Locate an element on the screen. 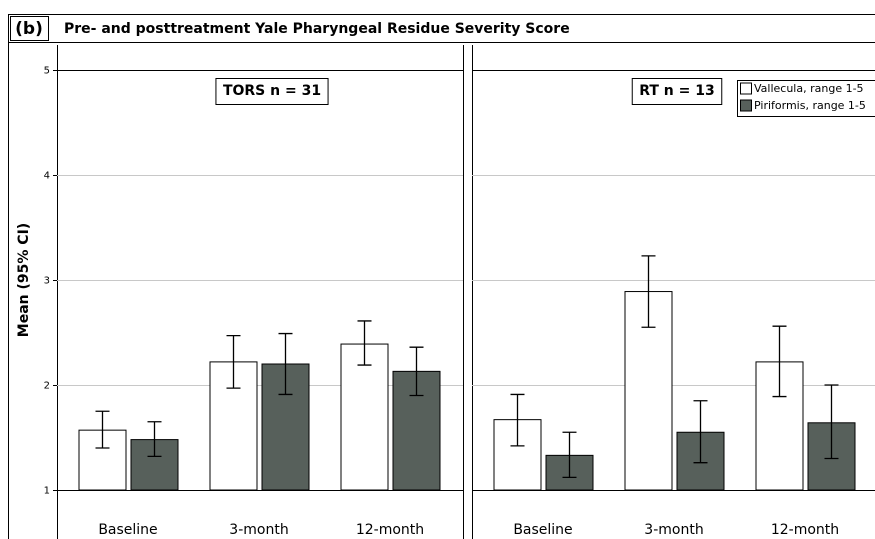 This screenshot has height=539, width=875. y-tick-label: 3 is located at coordinates (47, 281).